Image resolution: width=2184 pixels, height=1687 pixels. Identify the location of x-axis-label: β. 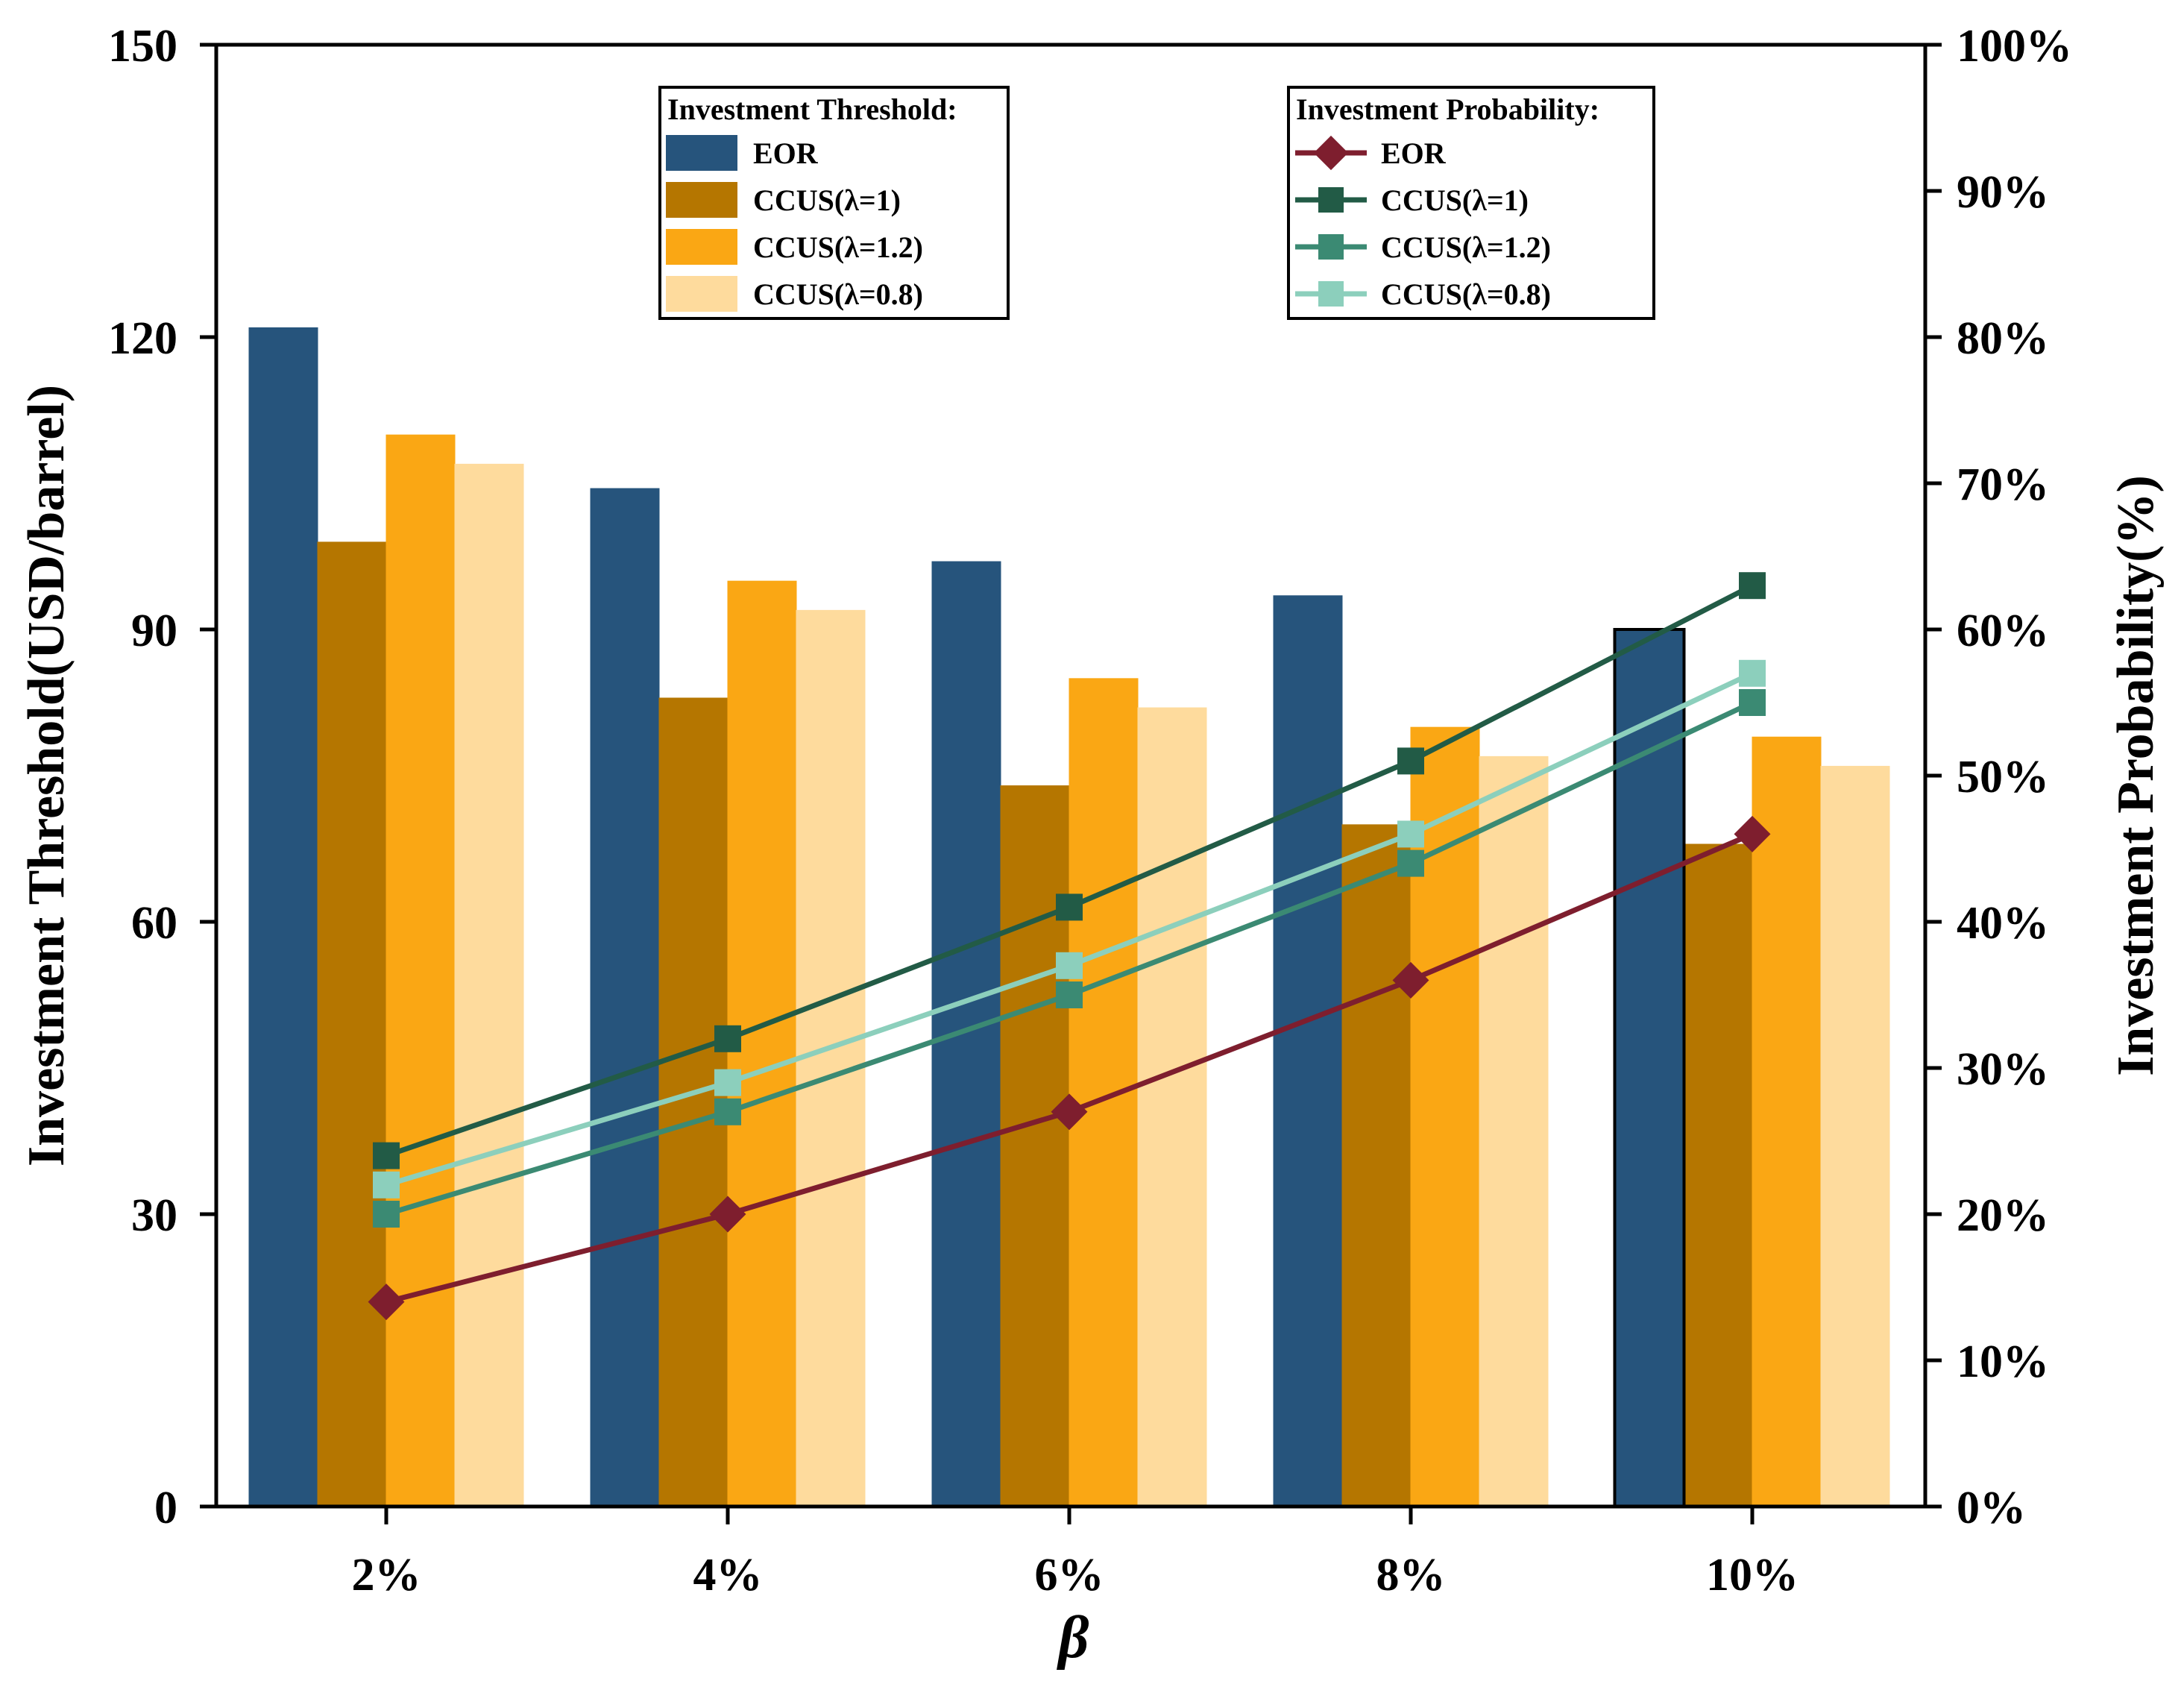
(1073, 1638).